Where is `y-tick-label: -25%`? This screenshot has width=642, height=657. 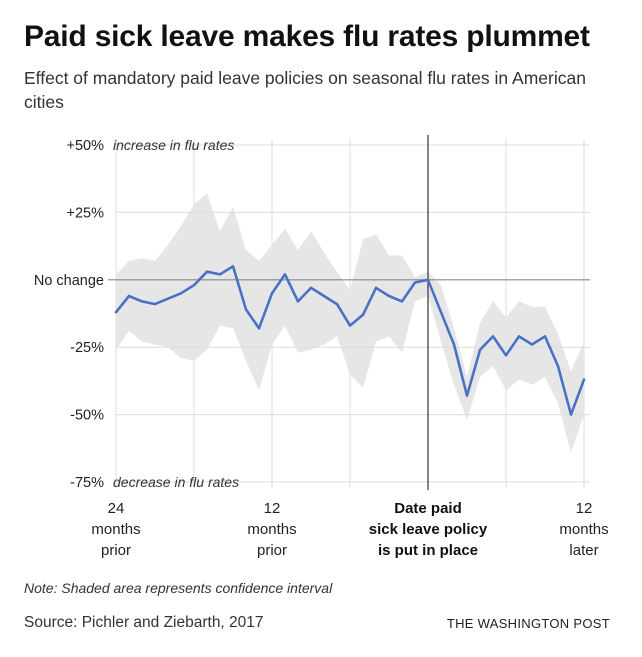
y-tick-label: -25% is located at coordinates (87, 348).